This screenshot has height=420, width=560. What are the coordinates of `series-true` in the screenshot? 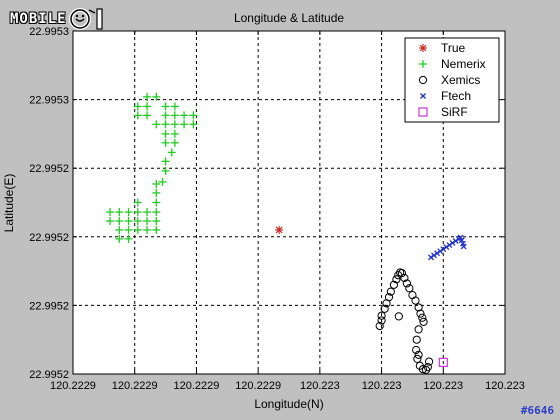 It's located at (279, 229).